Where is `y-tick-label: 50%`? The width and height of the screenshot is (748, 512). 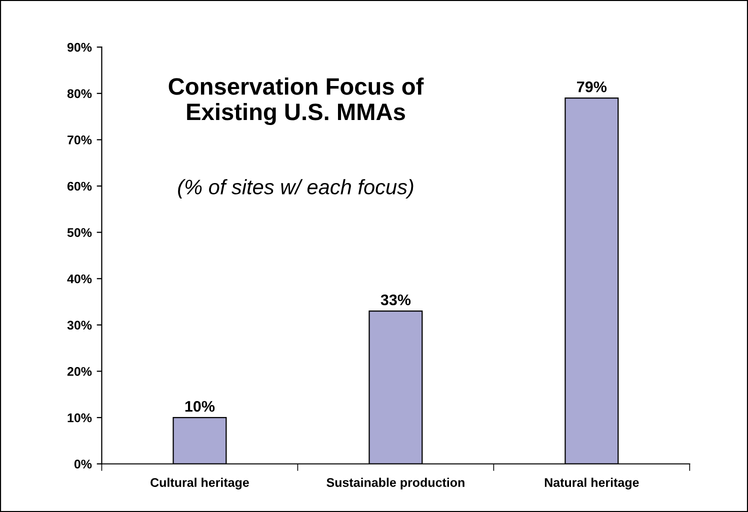
y-tick-label: 50% is located at coordinates (79, 232).